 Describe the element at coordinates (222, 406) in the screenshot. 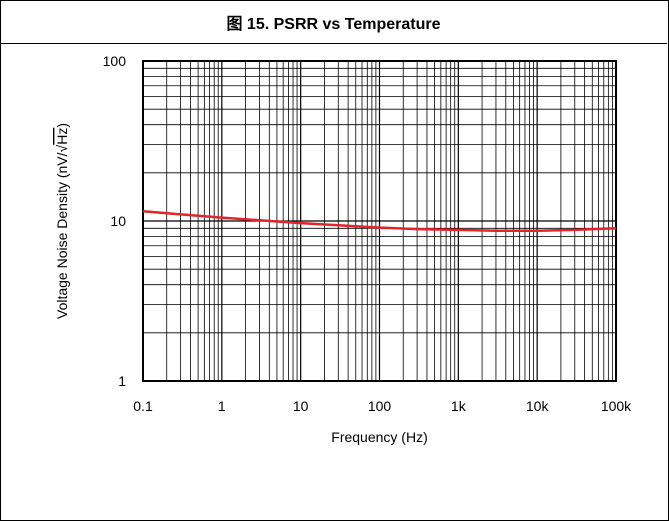

I see `x-tick-label: 1` at that location.